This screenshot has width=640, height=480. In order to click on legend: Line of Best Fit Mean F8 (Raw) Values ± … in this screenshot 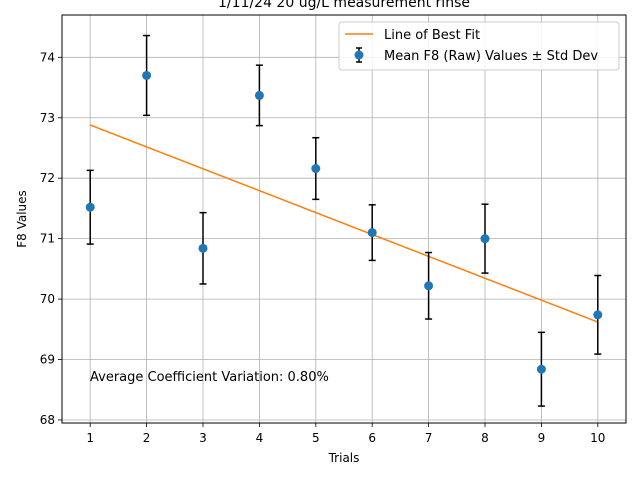, I will do `click(479, 46)`.